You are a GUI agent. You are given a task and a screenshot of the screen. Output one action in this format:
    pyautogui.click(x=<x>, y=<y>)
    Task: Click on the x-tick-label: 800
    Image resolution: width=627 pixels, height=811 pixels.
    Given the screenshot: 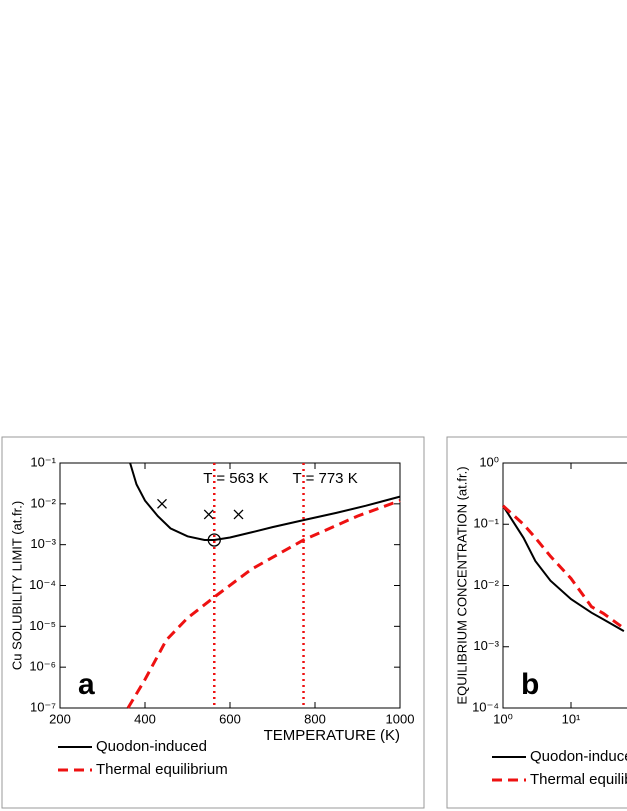 What is the action you would take?
    pyautogui.click(x=315, y=718)
    